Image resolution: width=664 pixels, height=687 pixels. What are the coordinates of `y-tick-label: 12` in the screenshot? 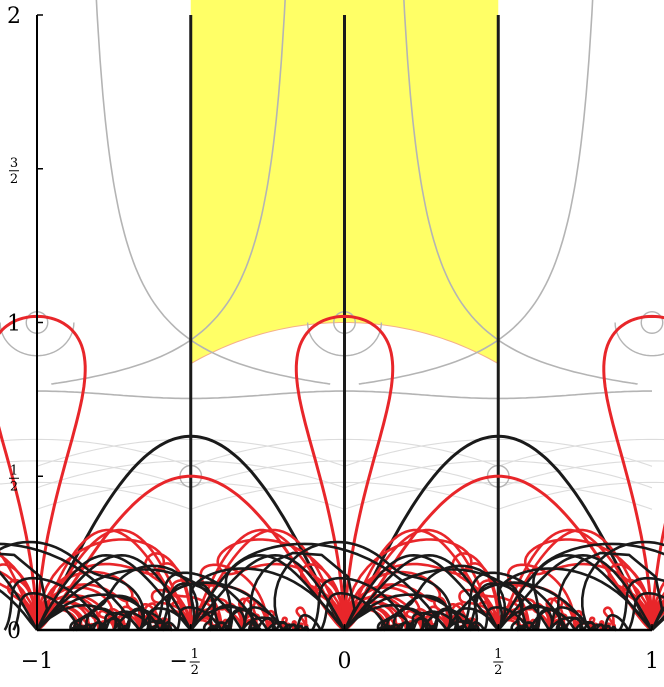 It's located at (14, 478).